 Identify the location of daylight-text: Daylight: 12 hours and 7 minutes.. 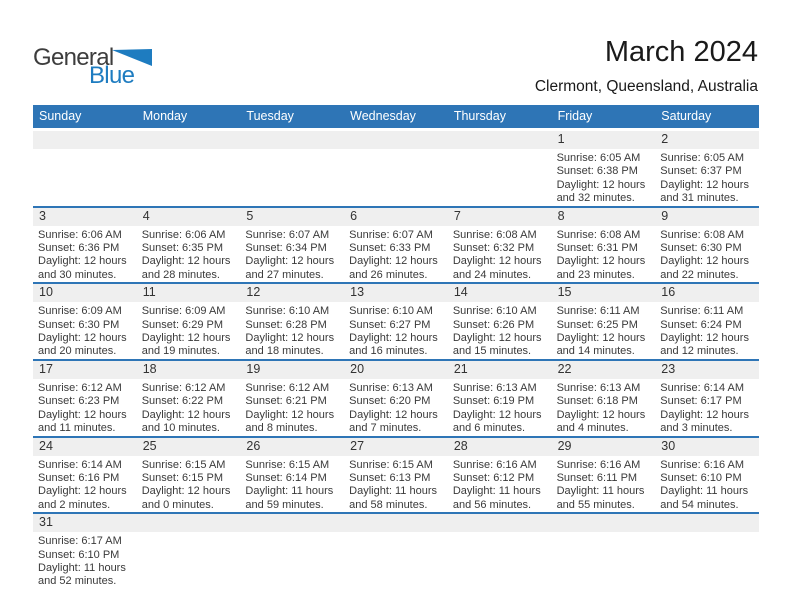
(393, 421).